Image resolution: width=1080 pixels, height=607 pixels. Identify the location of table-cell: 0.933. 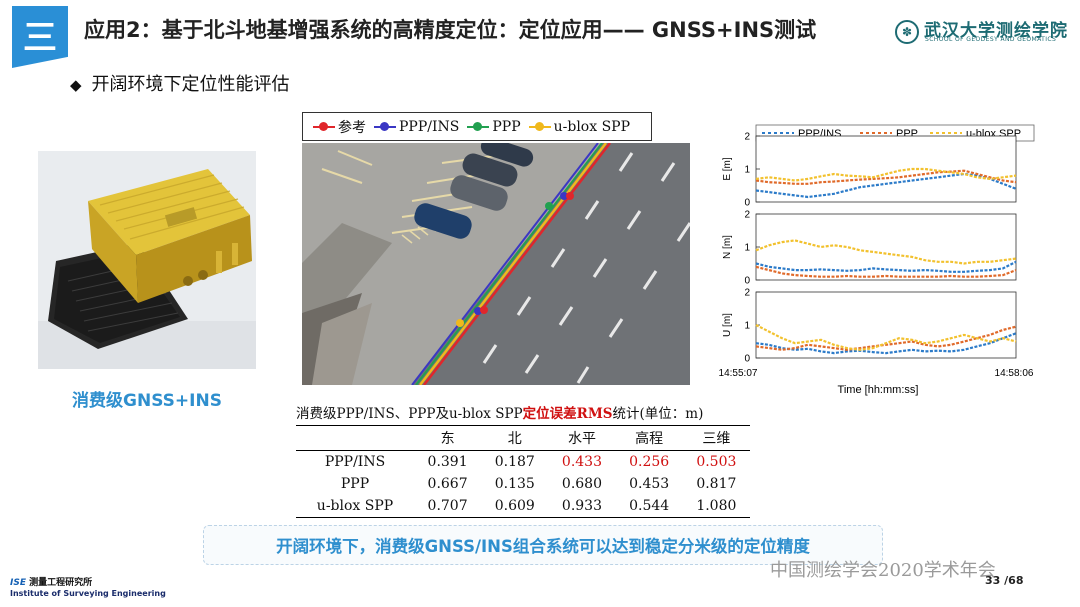
(581, 506).